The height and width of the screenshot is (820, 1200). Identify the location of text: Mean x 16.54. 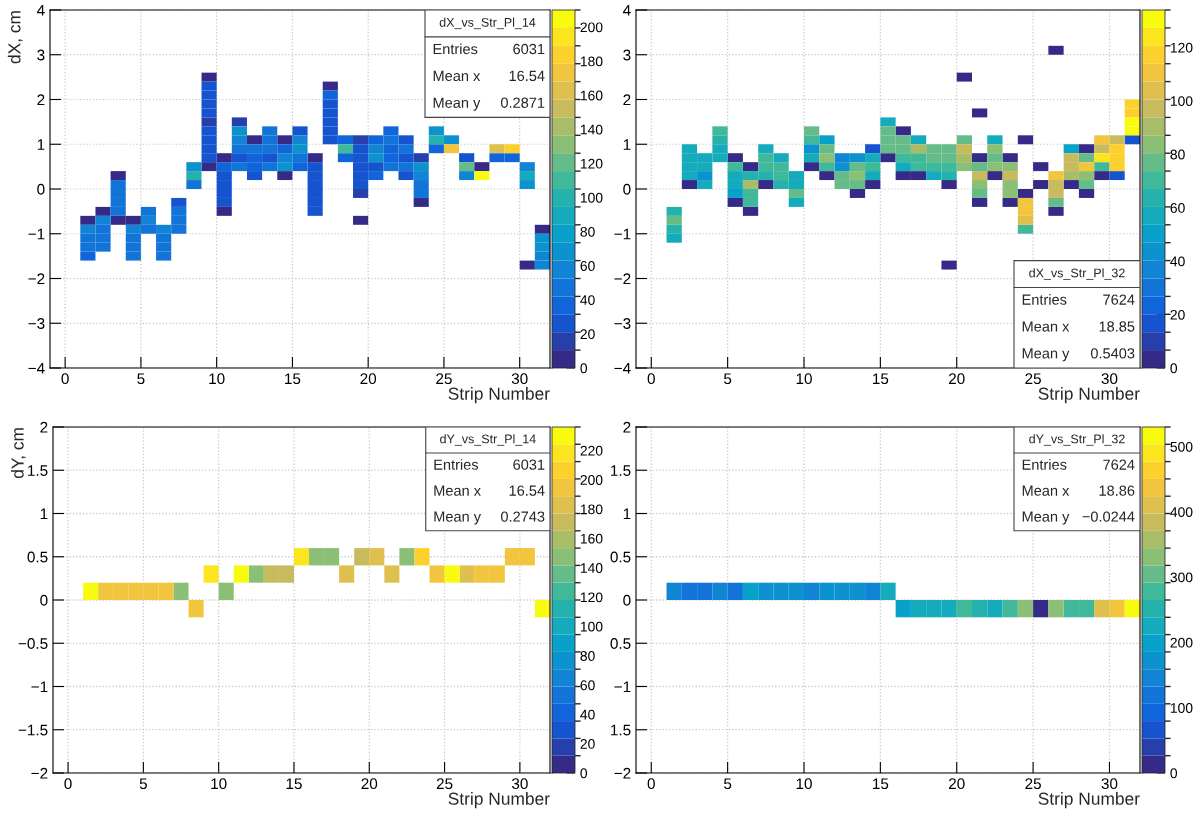
(489, 490).